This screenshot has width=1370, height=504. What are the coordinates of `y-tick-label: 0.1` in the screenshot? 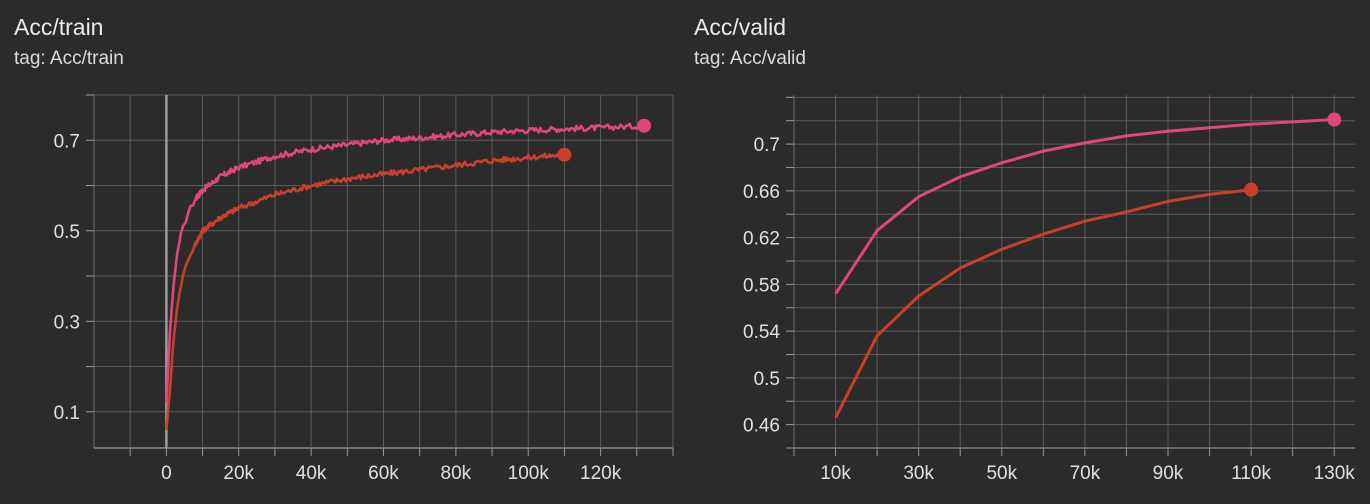 It's located at (67, 413).